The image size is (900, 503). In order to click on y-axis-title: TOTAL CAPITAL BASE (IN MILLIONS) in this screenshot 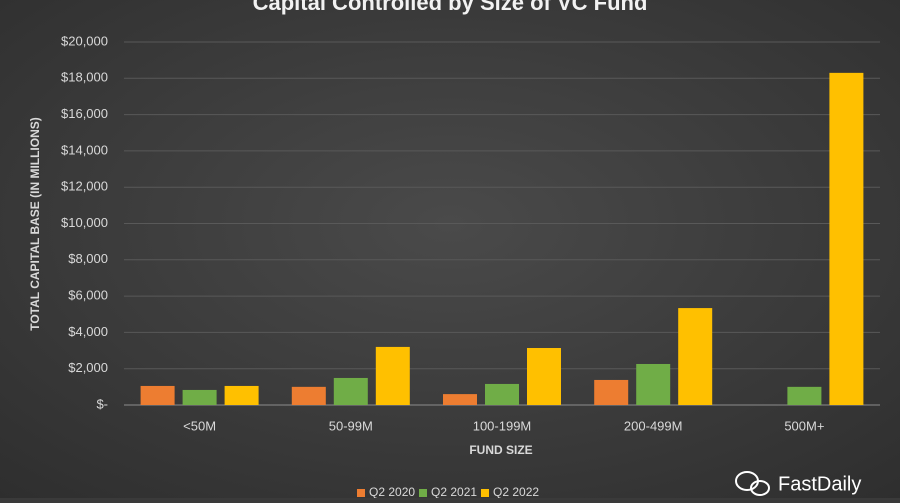, I will do `click(35, 224)`.